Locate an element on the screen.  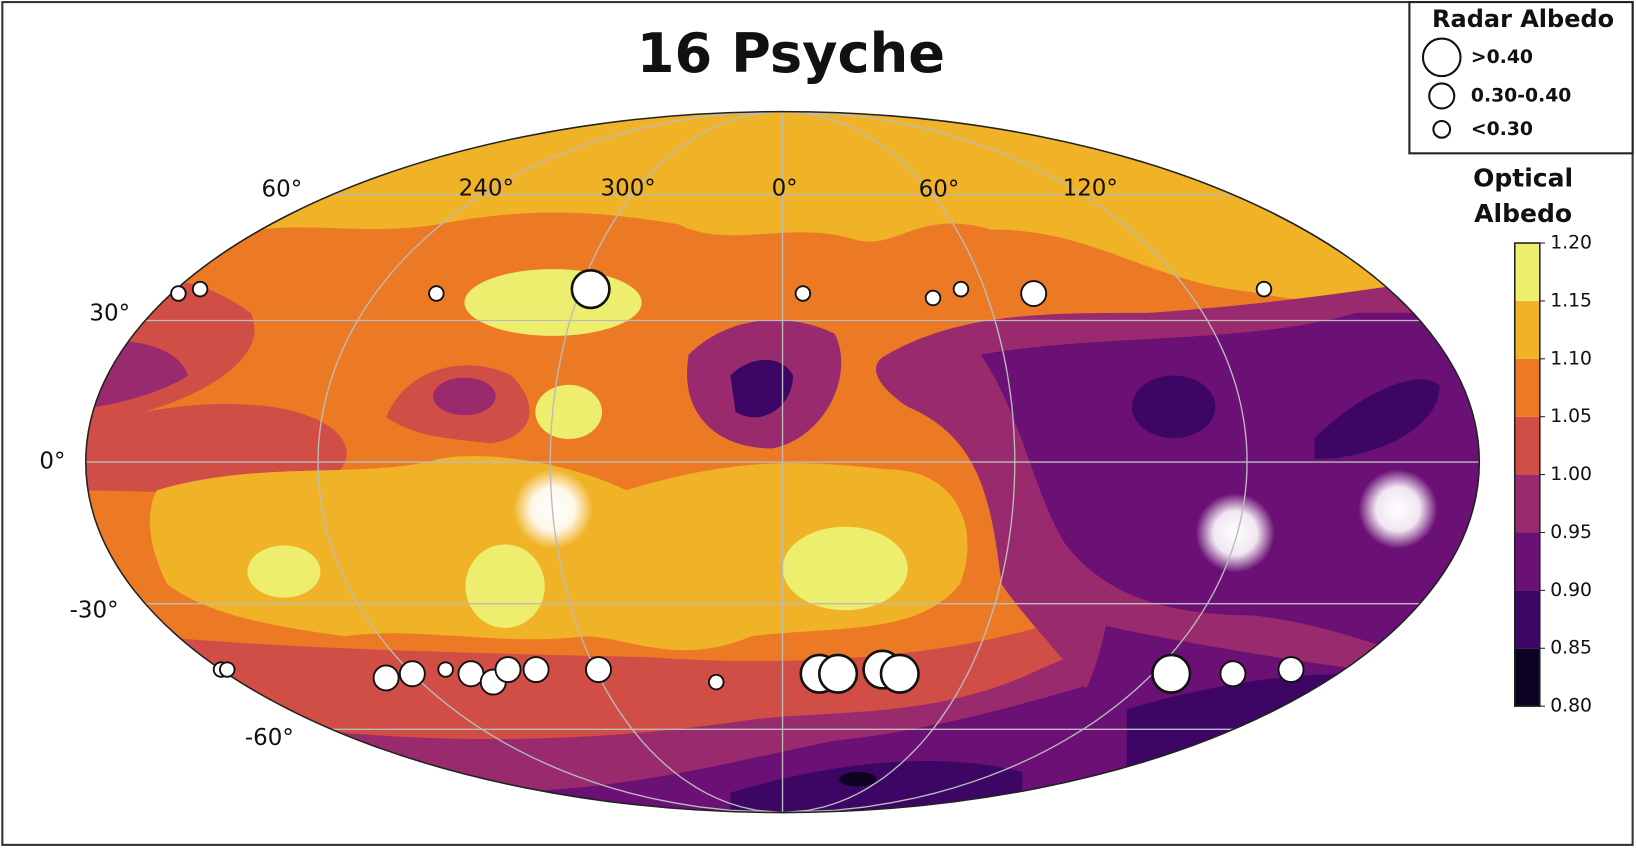
colorbar-tick-label: 1.20 is located at coordinates (1571, 243).